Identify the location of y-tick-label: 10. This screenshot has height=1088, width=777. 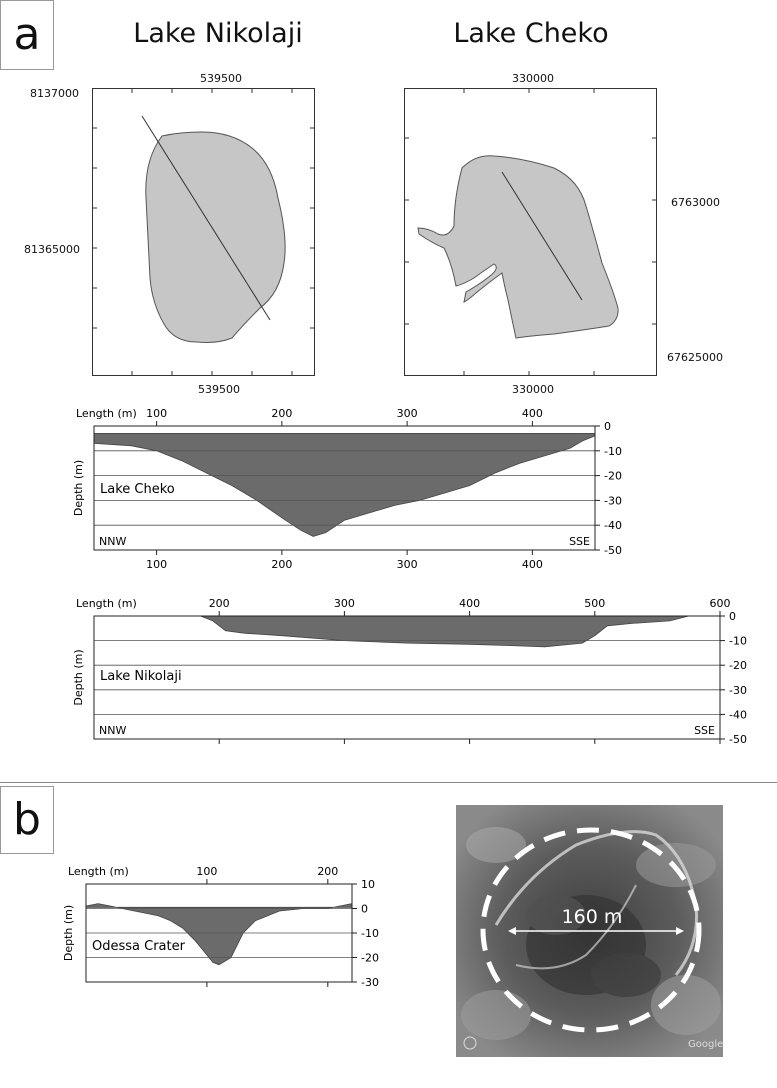
(368, 884).